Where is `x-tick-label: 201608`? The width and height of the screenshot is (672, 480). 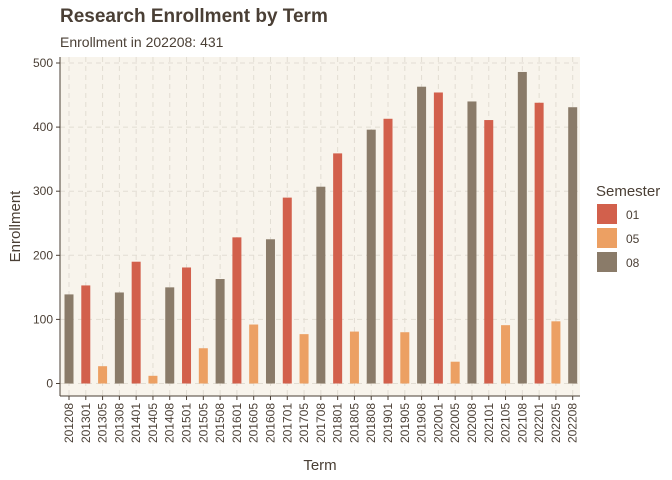
x-tick-label: 201608 is located at coordinates (270, 423).